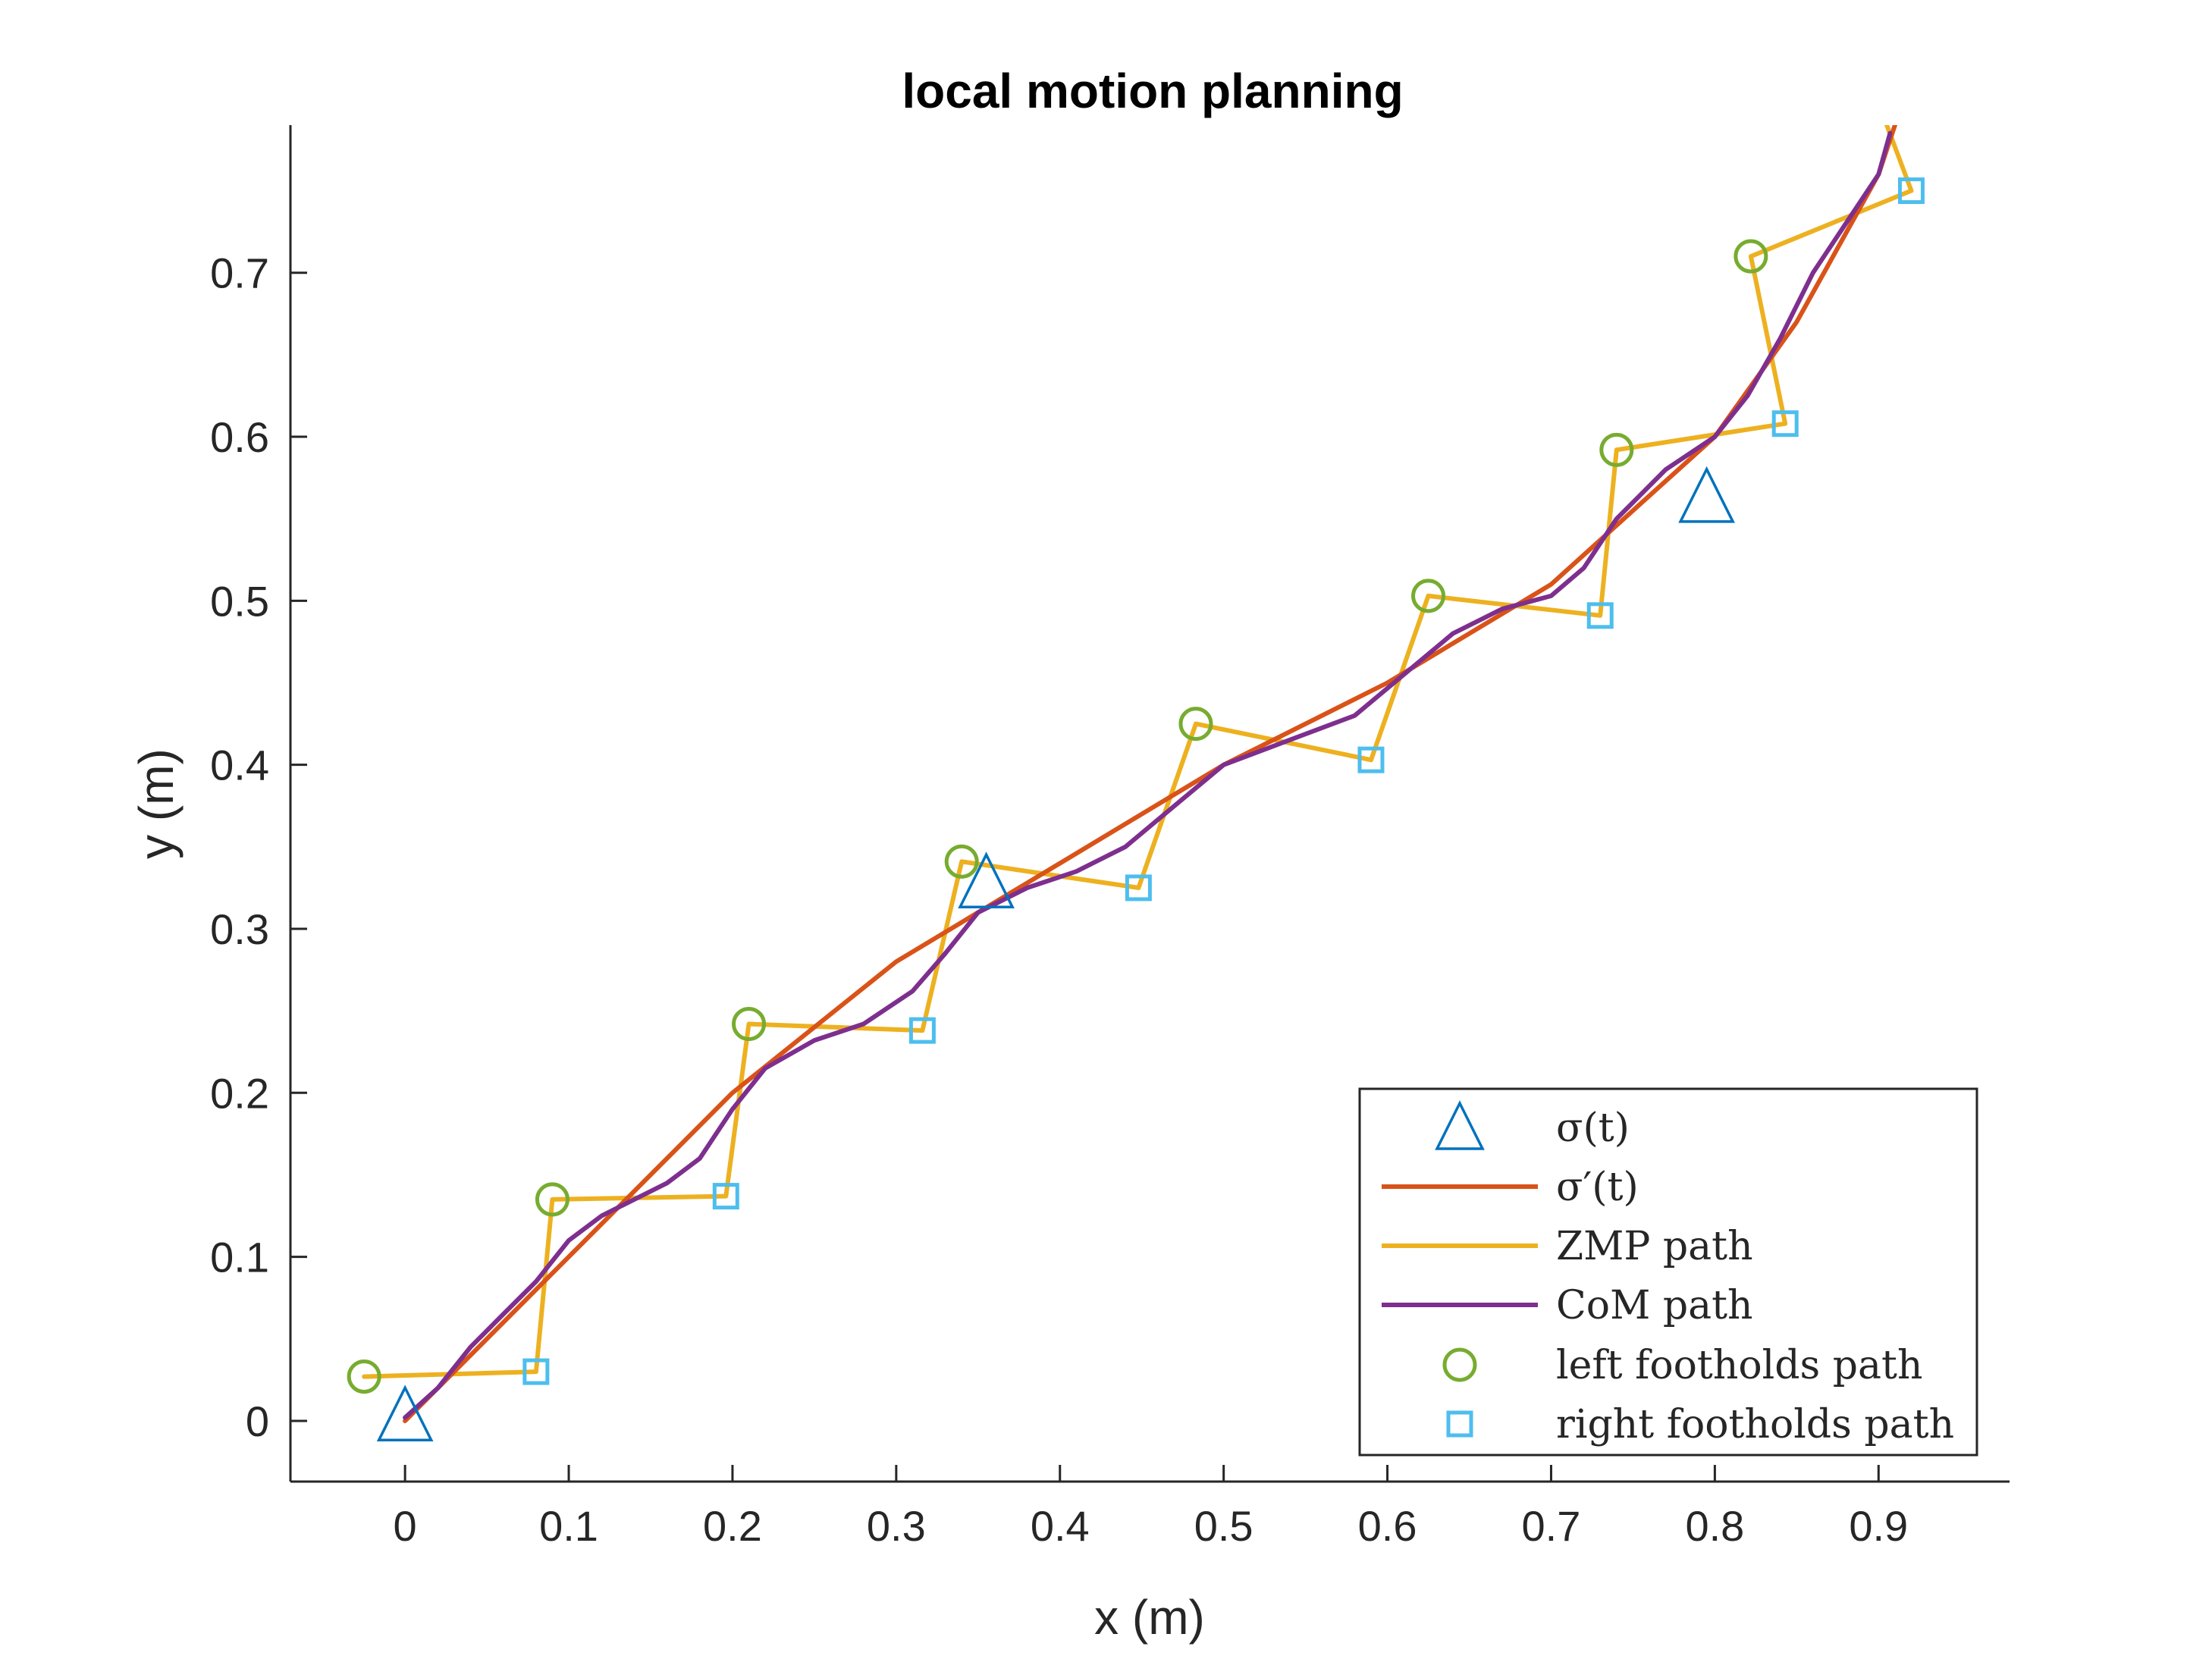 This screenshot has width=2212, height=1659. I want to click on legend-box, so click(1668, 1272).